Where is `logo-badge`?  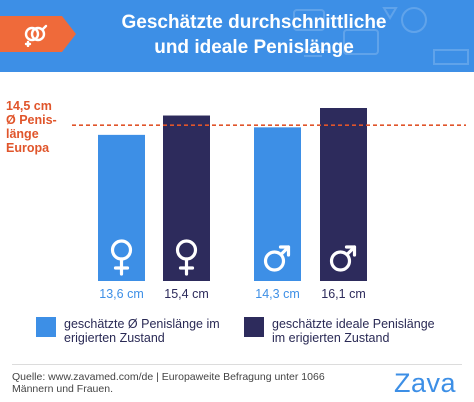
logo-badge is located at coordinates (38, 34).